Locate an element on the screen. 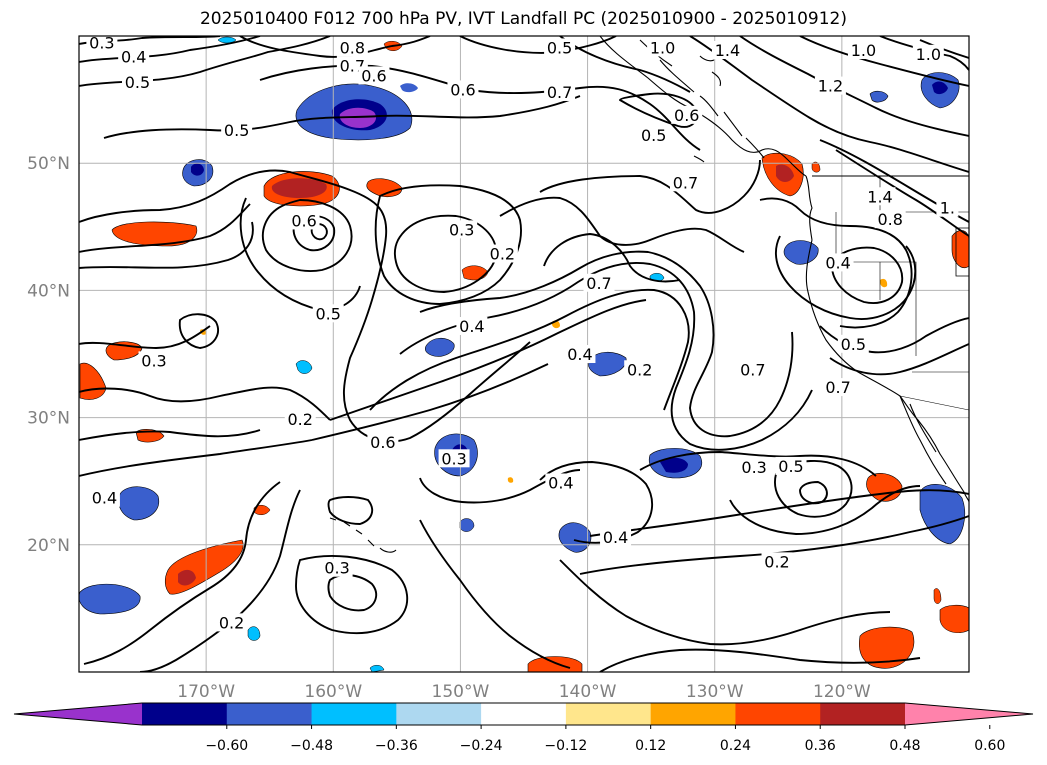 This screenshot has width=1047, height=765. colorbar-outline is located at coordinates (523, 714).